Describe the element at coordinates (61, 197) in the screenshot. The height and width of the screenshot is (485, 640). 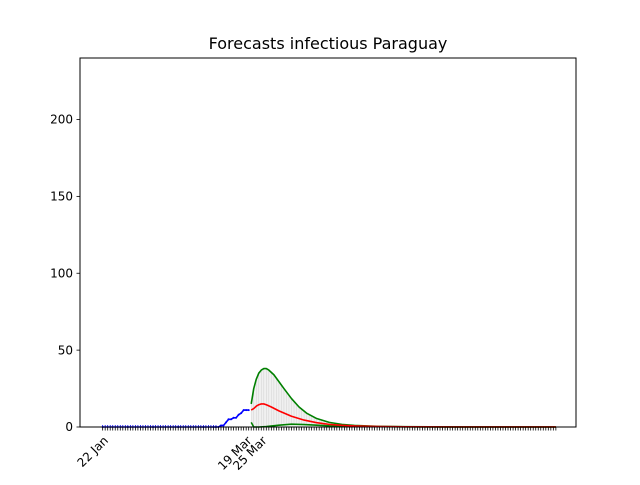
I see `y-tick-label: 150` at that location.